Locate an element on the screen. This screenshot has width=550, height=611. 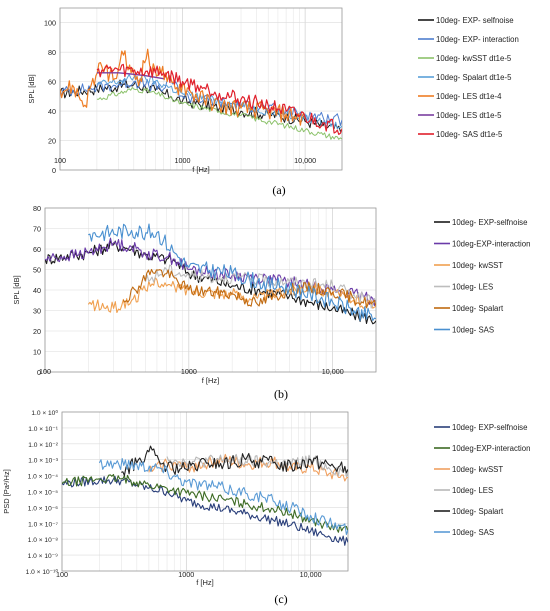
legend-entry: 10deg- LES dt1e-4 is located at coordinates (469, 96).